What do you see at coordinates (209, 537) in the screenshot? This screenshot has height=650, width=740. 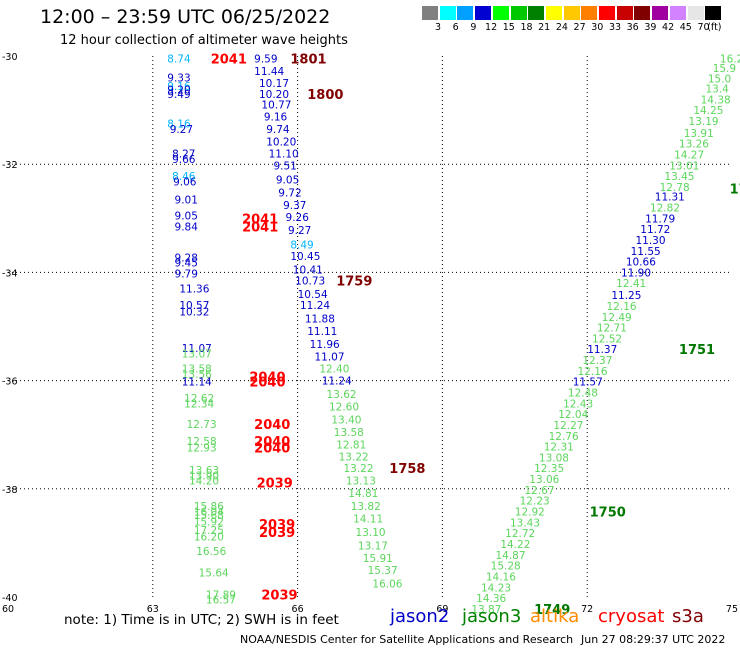 I see `wave-height-value: 16.20` at bounding box center [209, 537].